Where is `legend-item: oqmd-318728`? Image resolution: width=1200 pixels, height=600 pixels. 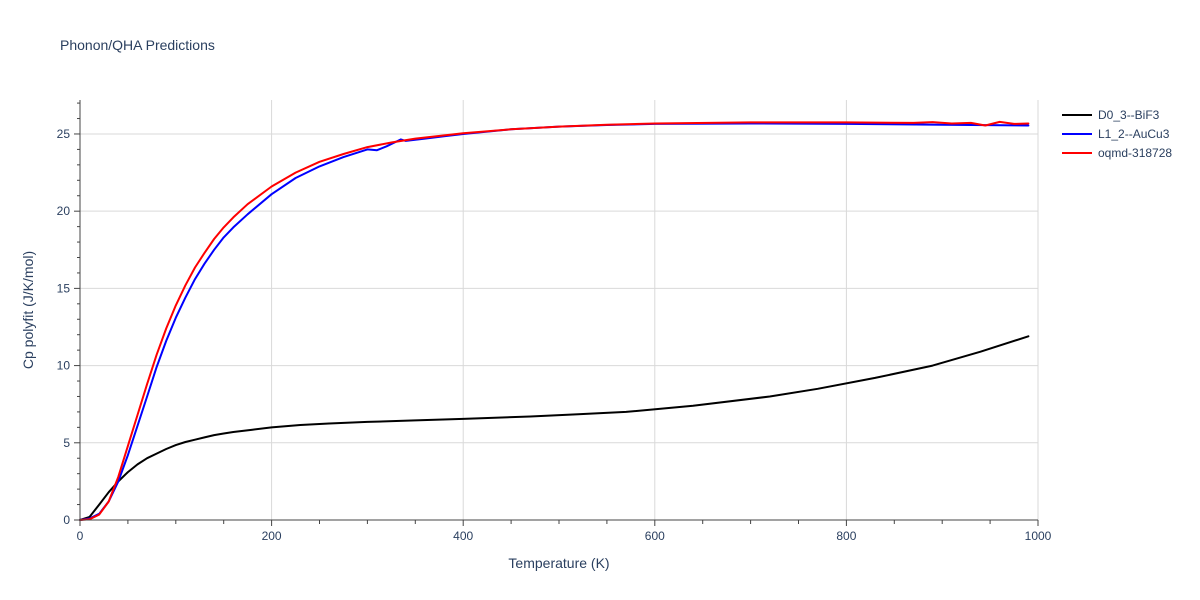 legend-item: oqmd-318728 is located at coordinates (1117, 153).